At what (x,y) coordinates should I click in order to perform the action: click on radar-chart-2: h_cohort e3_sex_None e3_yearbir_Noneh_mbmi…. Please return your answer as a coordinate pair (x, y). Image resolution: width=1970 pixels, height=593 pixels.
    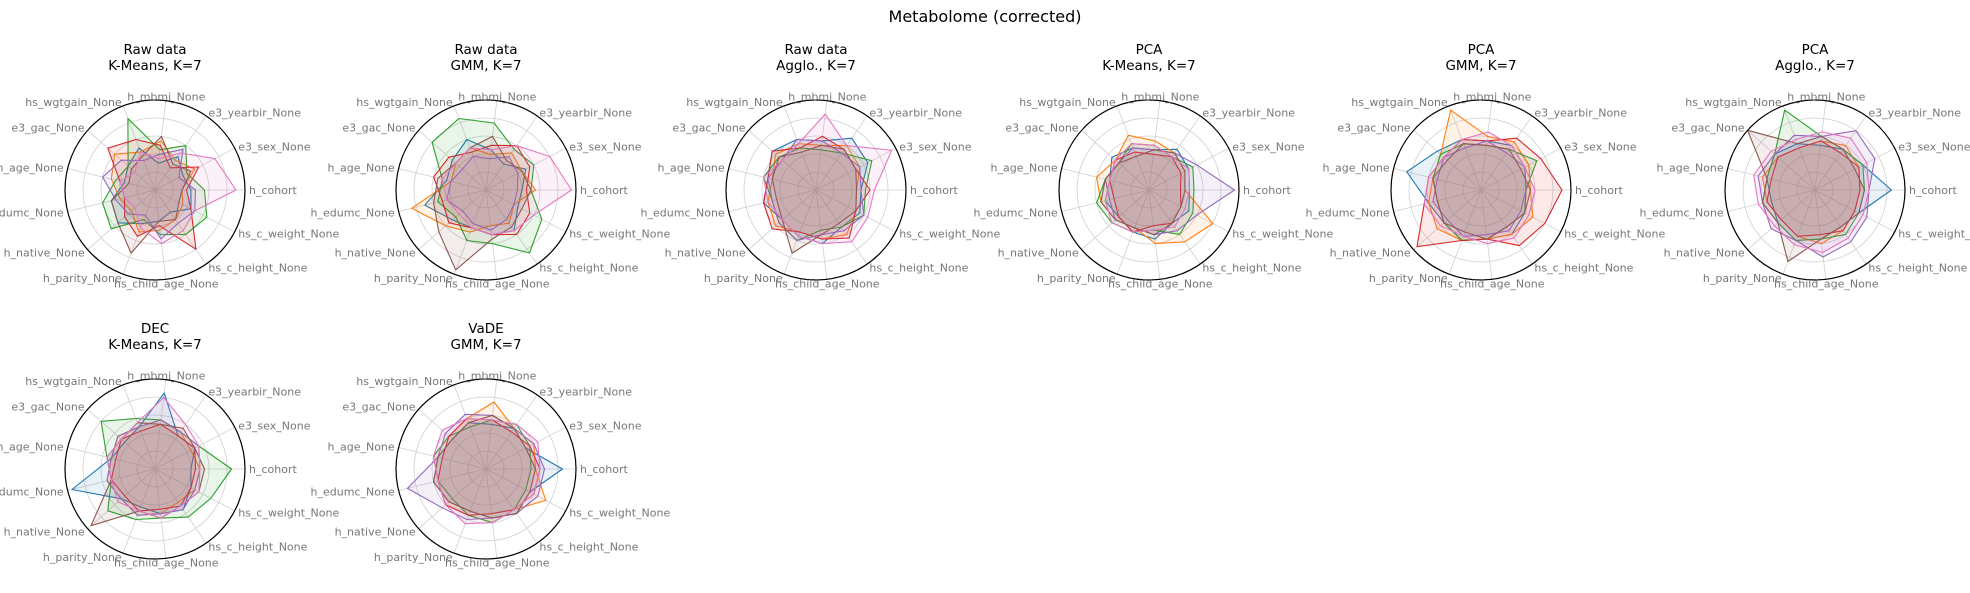
    Looking at the image, I should click on (491, 166).